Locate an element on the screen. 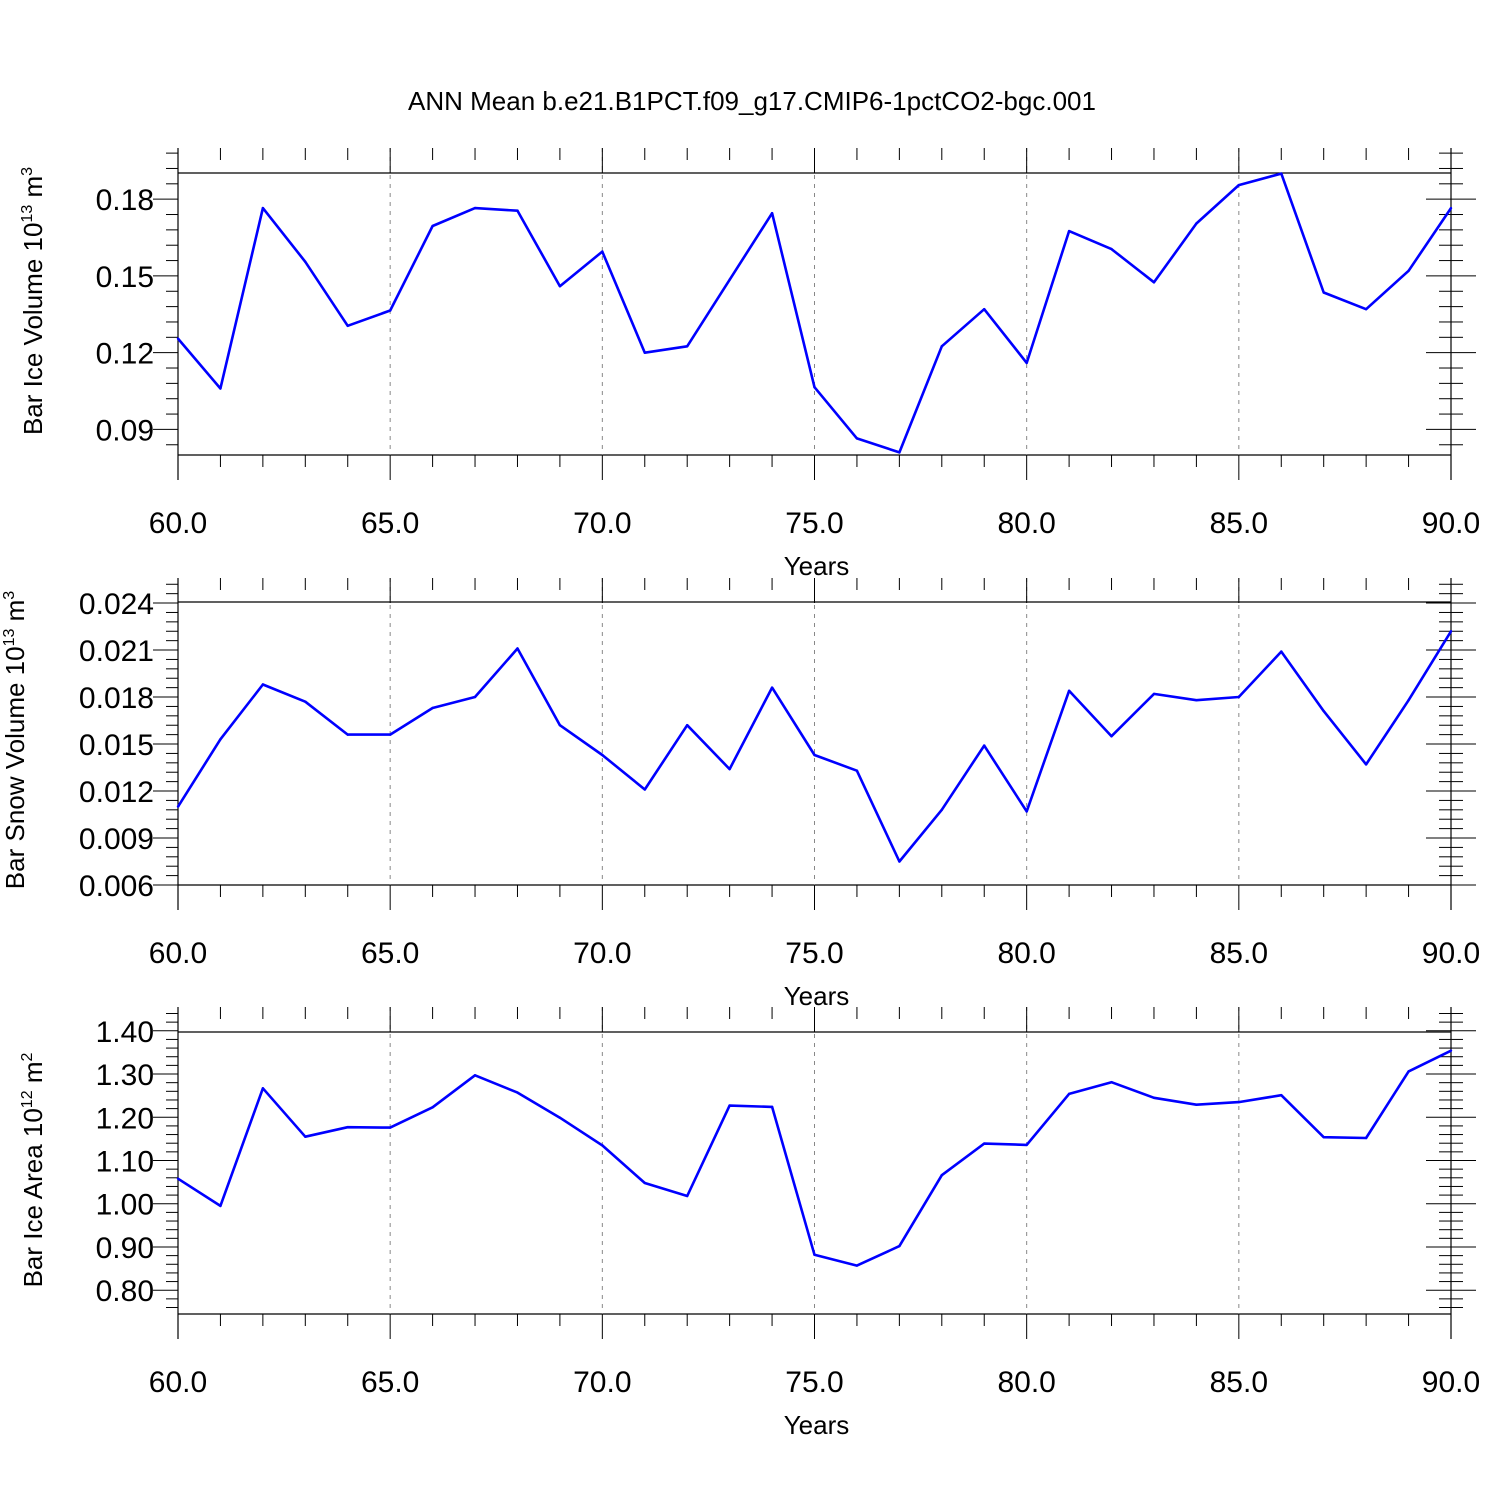 The image size is (1500, 1500). y-tick-label: 0.021 is located at coordinates (116, 651).